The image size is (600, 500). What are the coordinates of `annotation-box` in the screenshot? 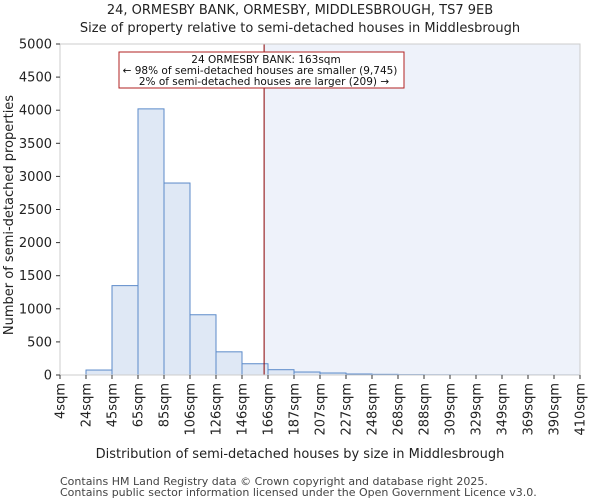 It's located at (261, 70).